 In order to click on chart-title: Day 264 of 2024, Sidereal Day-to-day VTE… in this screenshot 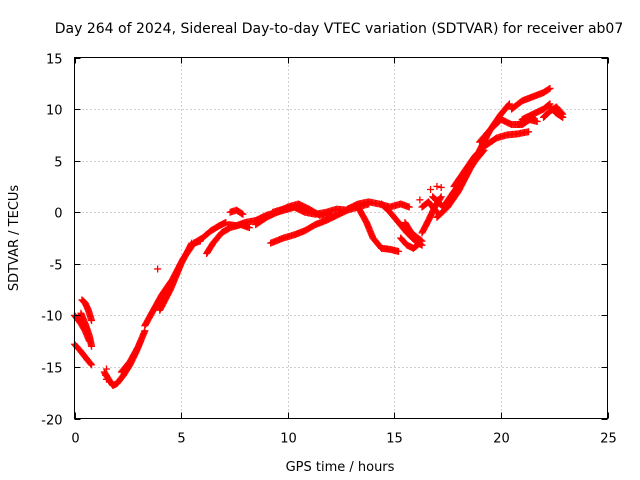, I will do `click(339, 29)`.